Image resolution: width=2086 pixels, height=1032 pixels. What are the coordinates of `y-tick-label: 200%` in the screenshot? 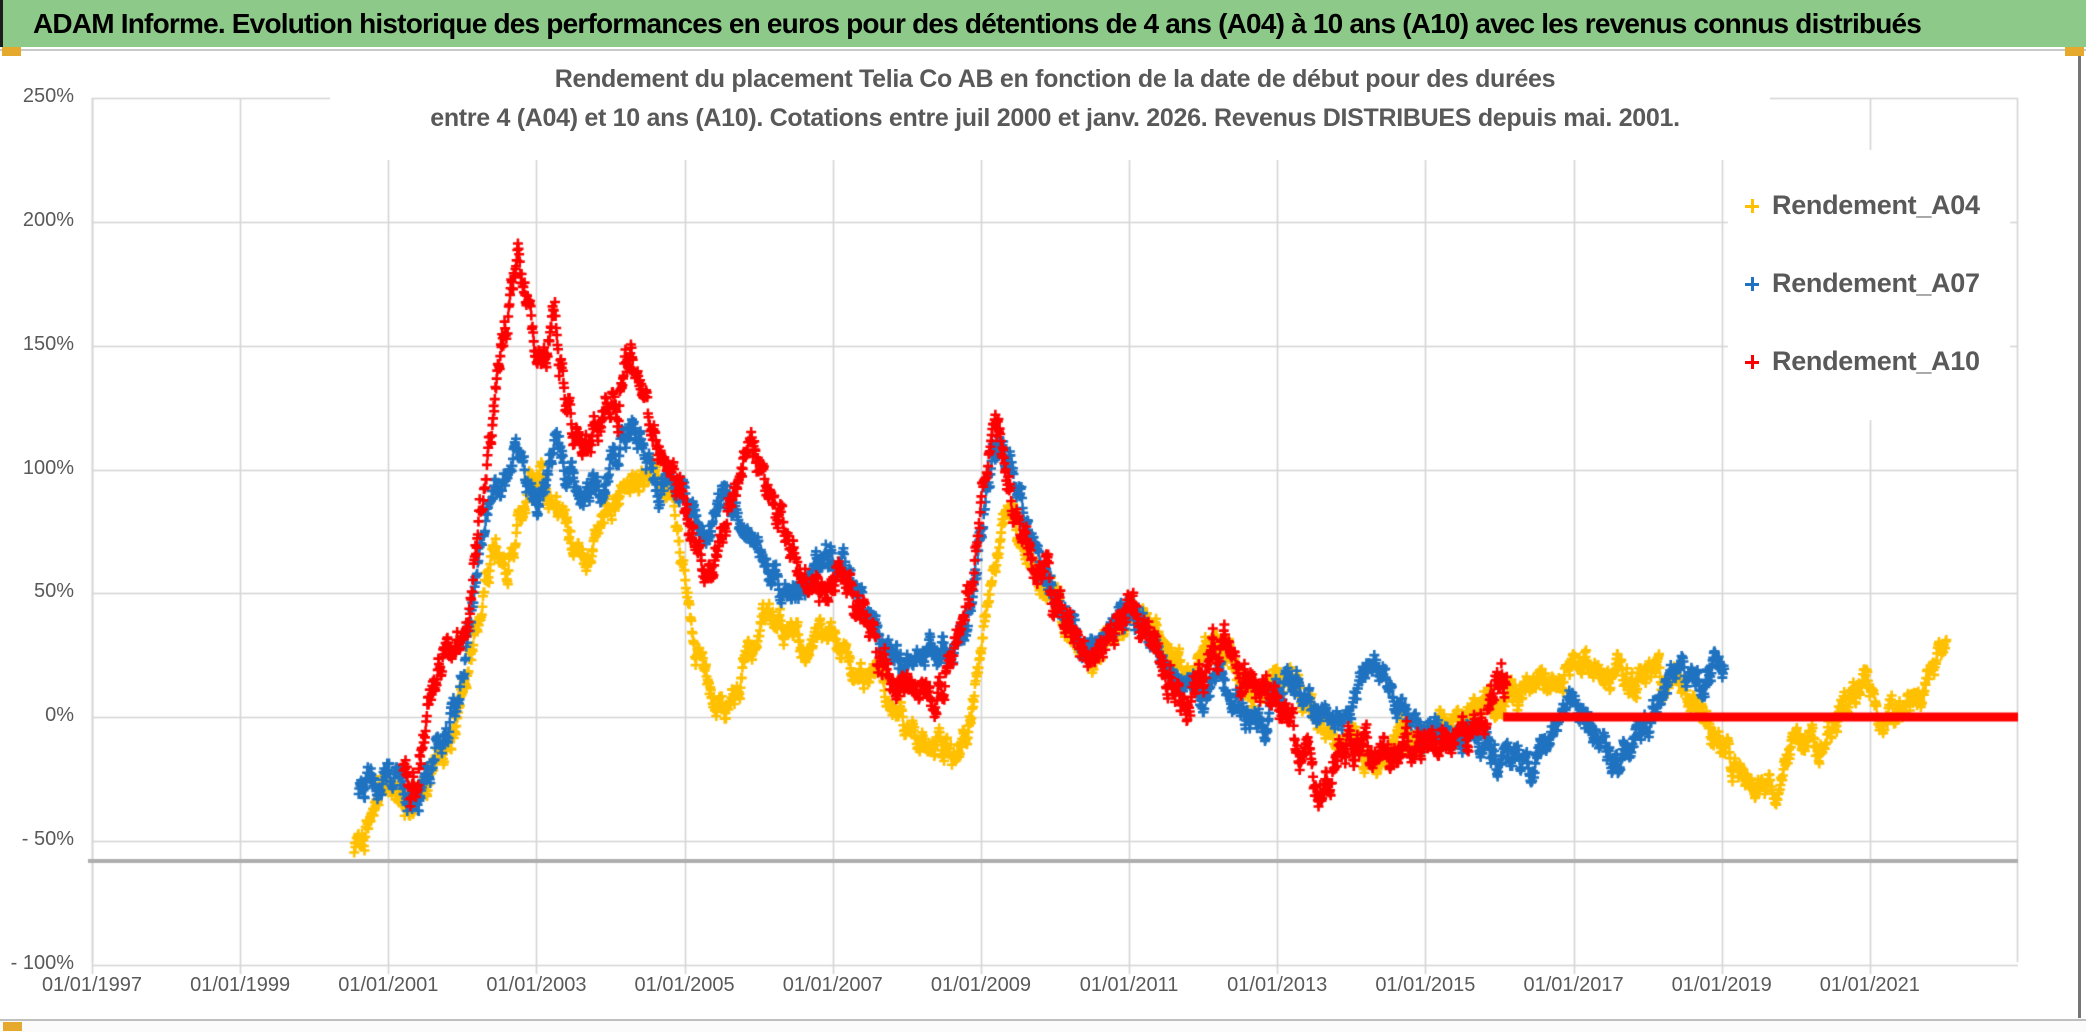 It's located at (48, 220).